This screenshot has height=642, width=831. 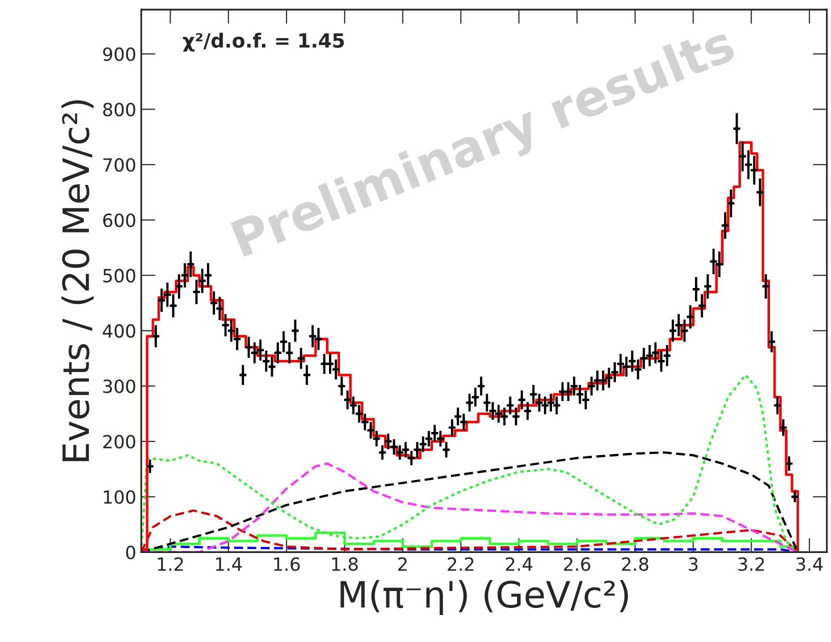 I want to click on y-tick-label: 700, so click(x=119, y=165).